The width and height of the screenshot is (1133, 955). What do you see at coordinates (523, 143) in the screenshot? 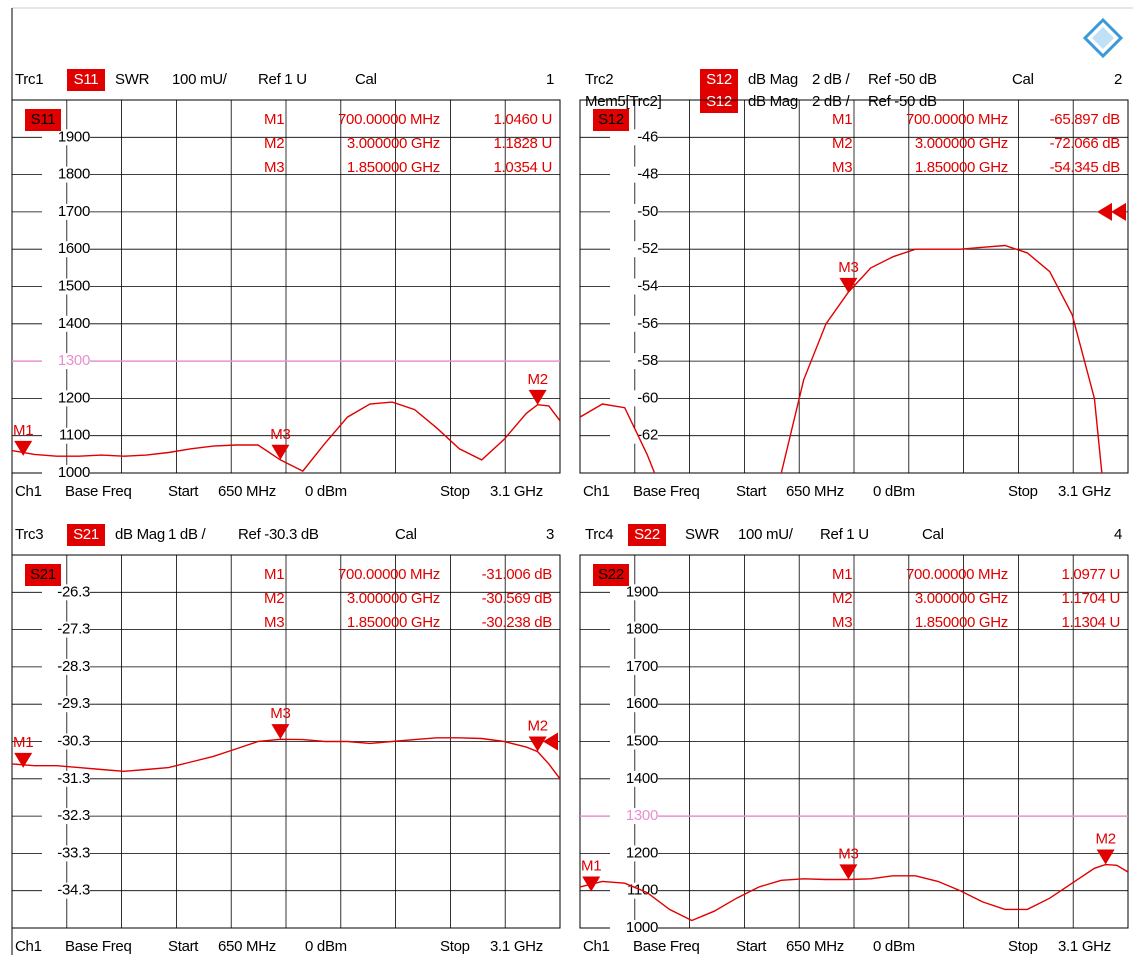
I see `marker-table-value: 1.1828 U` at bounding box center [523, 143].